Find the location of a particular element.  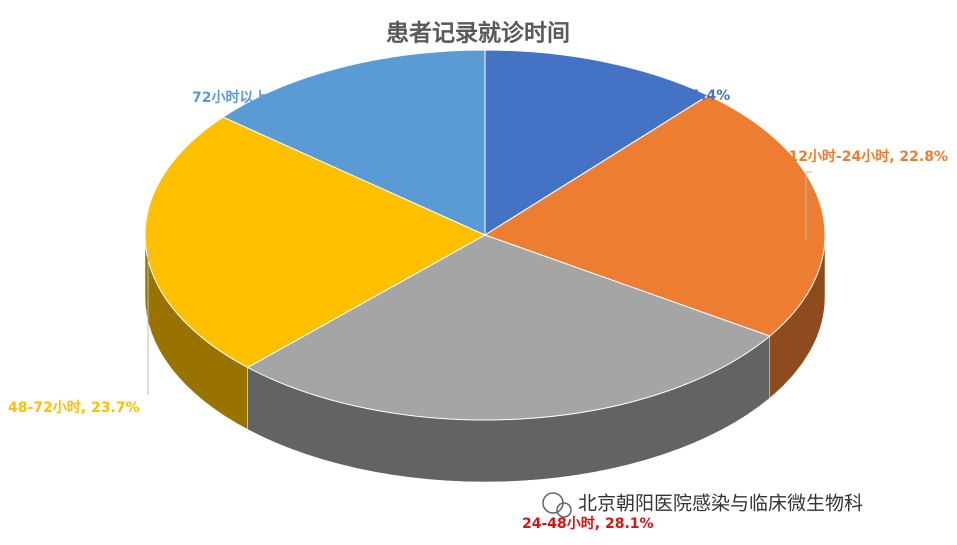

leader-line is located at coordinates (808, 205).